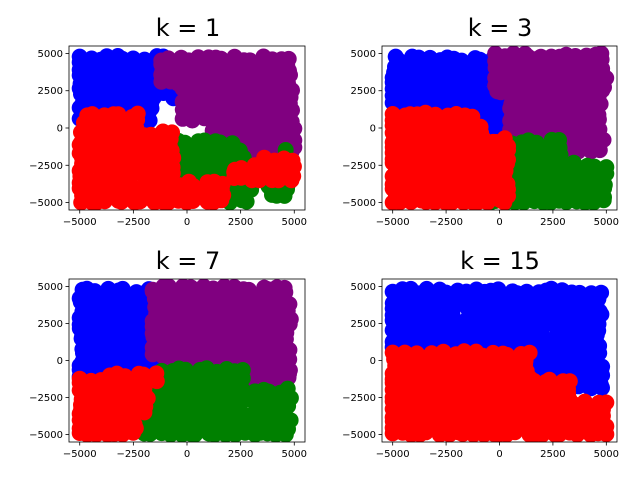 The image size is (640, 480). What do you see at coordinates (500, 28) in the screenshot?
I see `subplot-title: k = 3` at bounding box center [500, 28].